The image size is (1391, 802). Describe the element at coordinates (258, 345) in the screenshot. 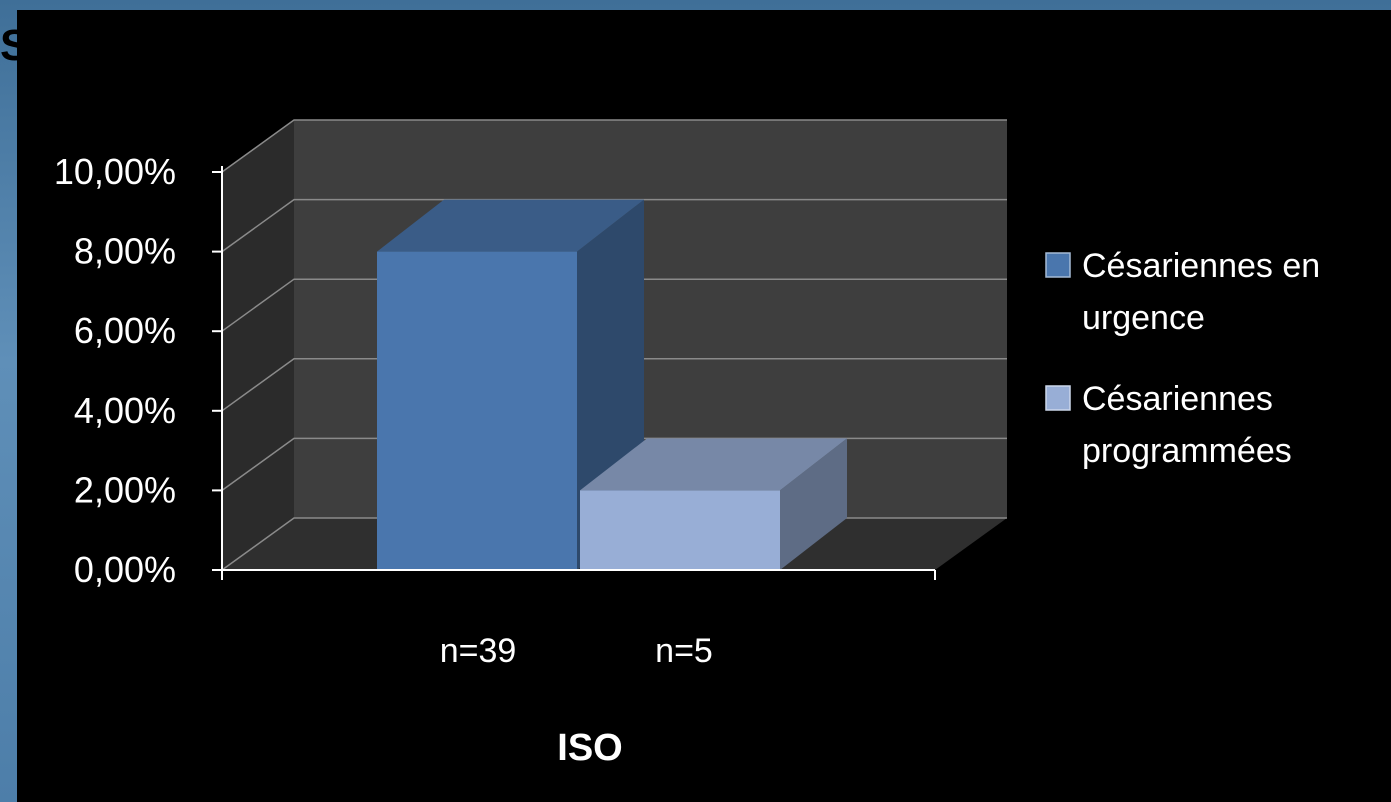

I see `side-wall` at that location.